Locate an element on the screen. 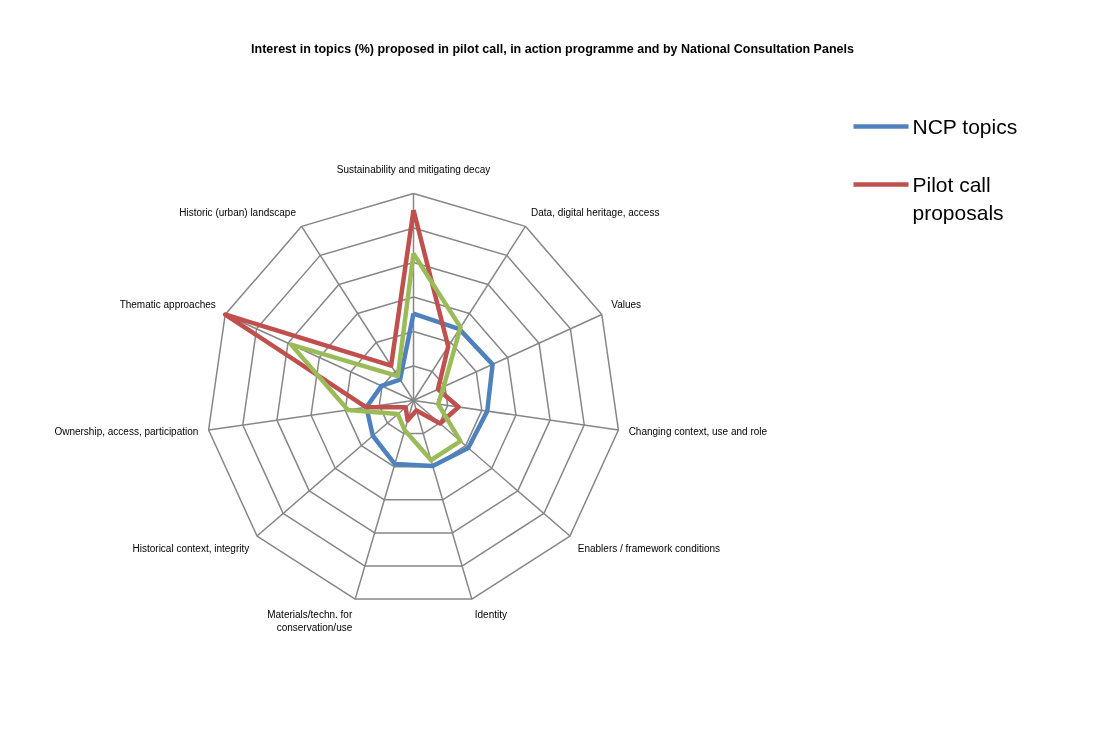 This screenshot has width=1104, height=731. legend-label: Pilot call proposals is located at coordinates (958, 198).